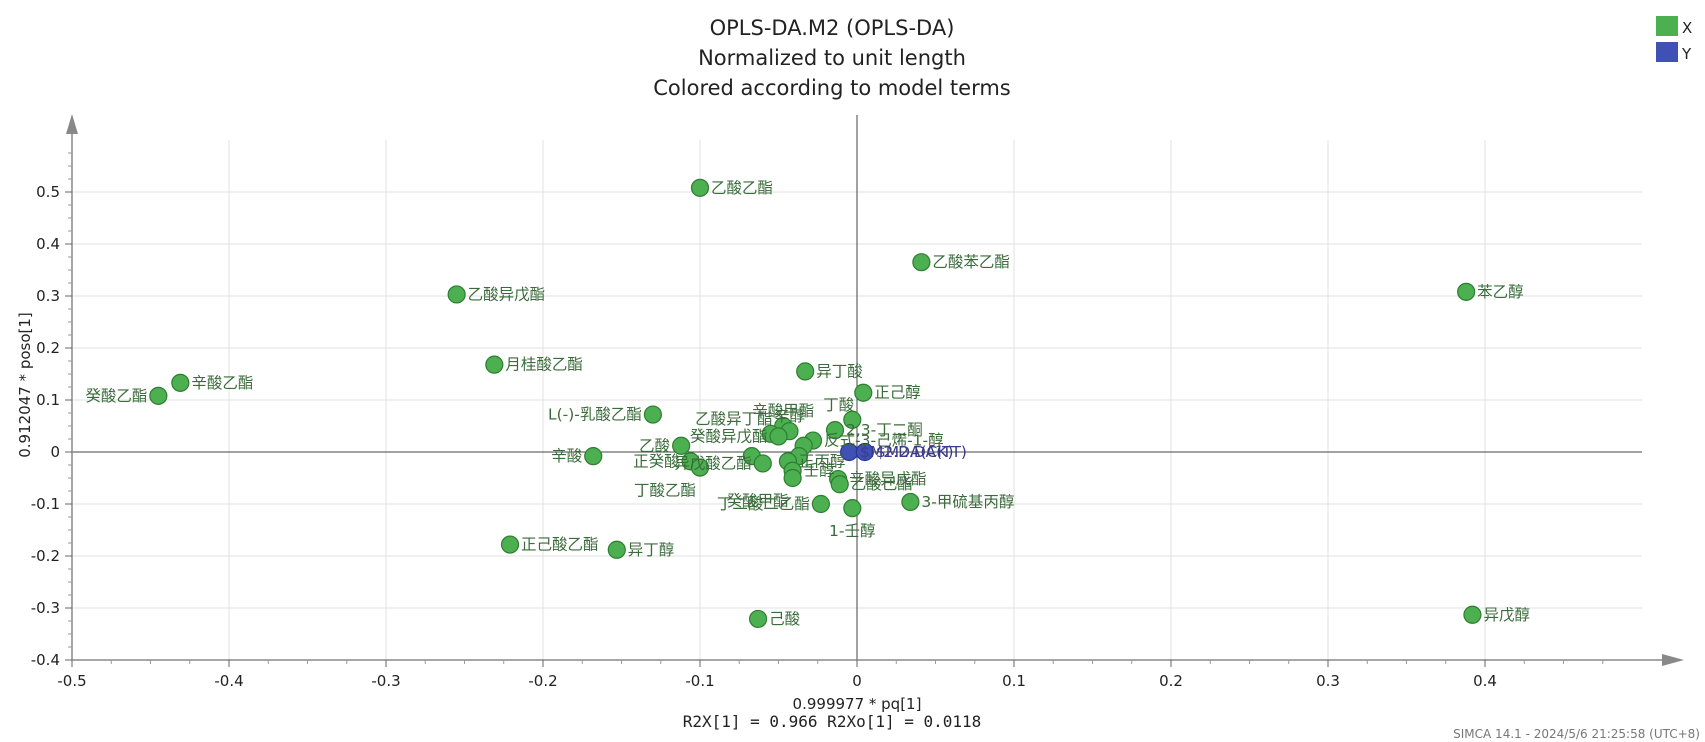  What do you see at coordinates (822, 461) in the screenshot?
I see `point-label: 正丙醇` at bounding box center [822, 461].